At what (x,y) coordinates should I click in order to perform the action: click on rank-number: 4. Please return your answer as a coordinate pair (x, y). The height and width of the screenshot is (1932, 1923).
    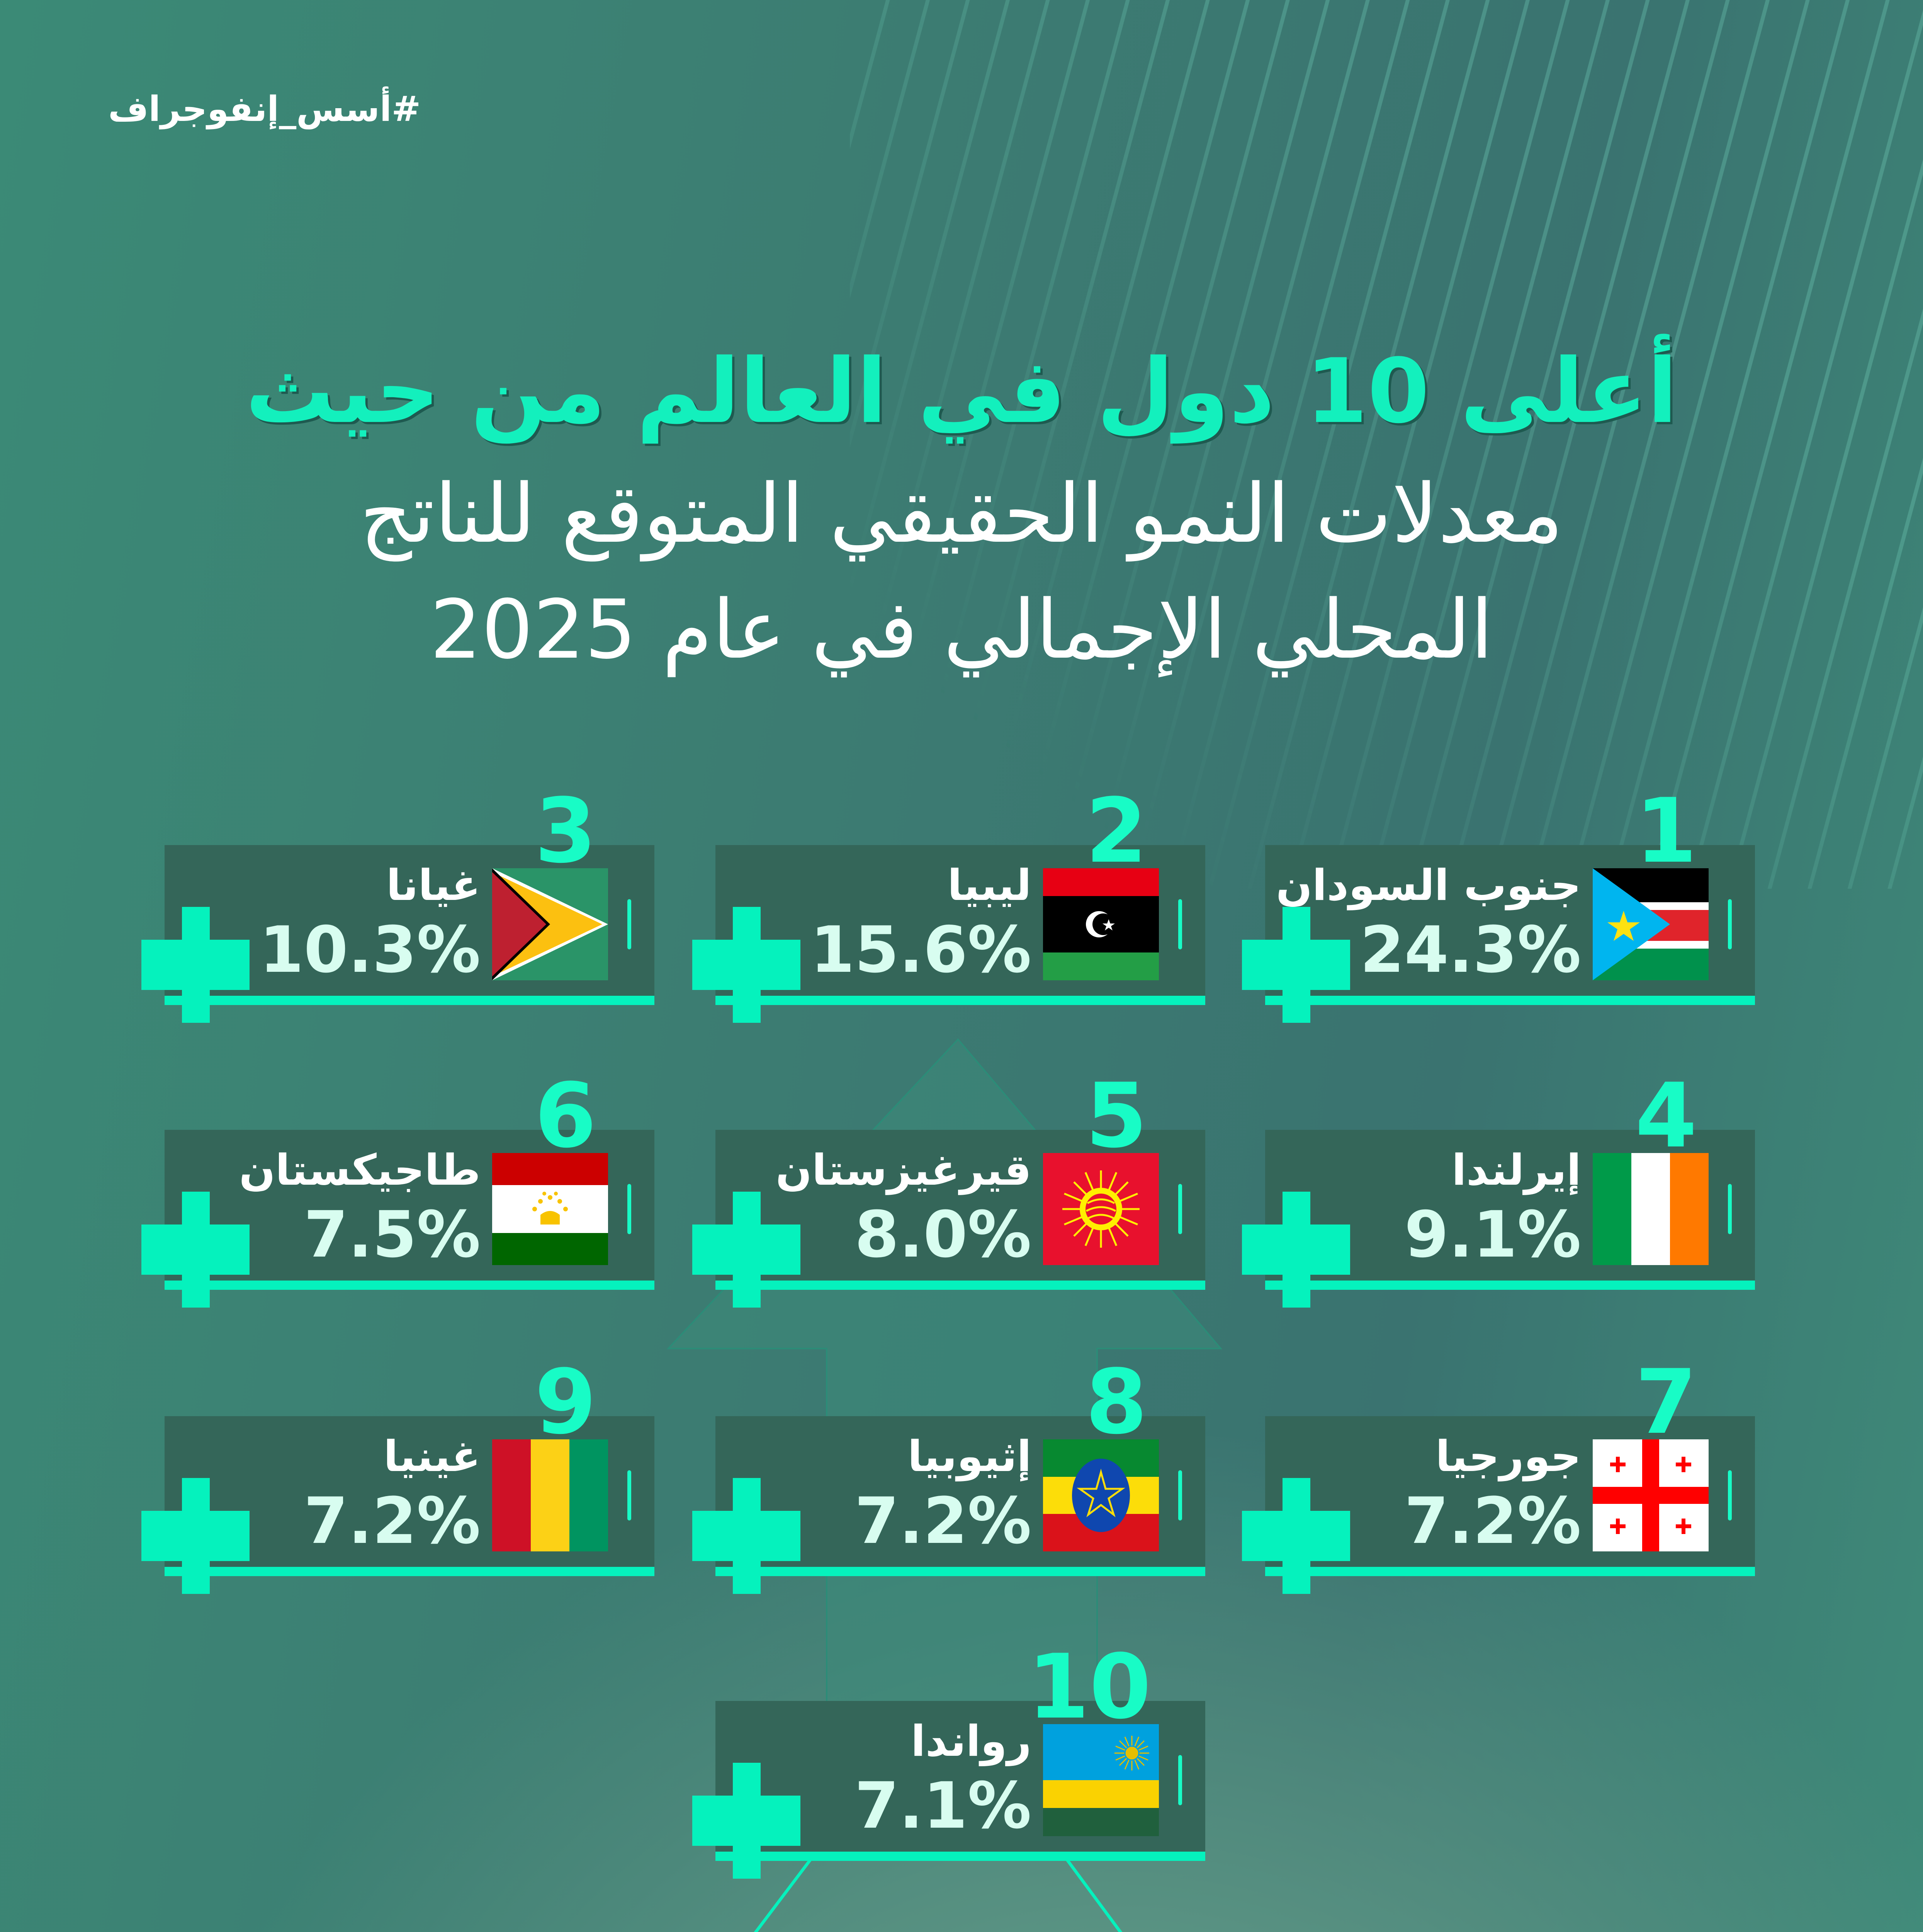
    Looking at the image, I should click on (1666, 1116).